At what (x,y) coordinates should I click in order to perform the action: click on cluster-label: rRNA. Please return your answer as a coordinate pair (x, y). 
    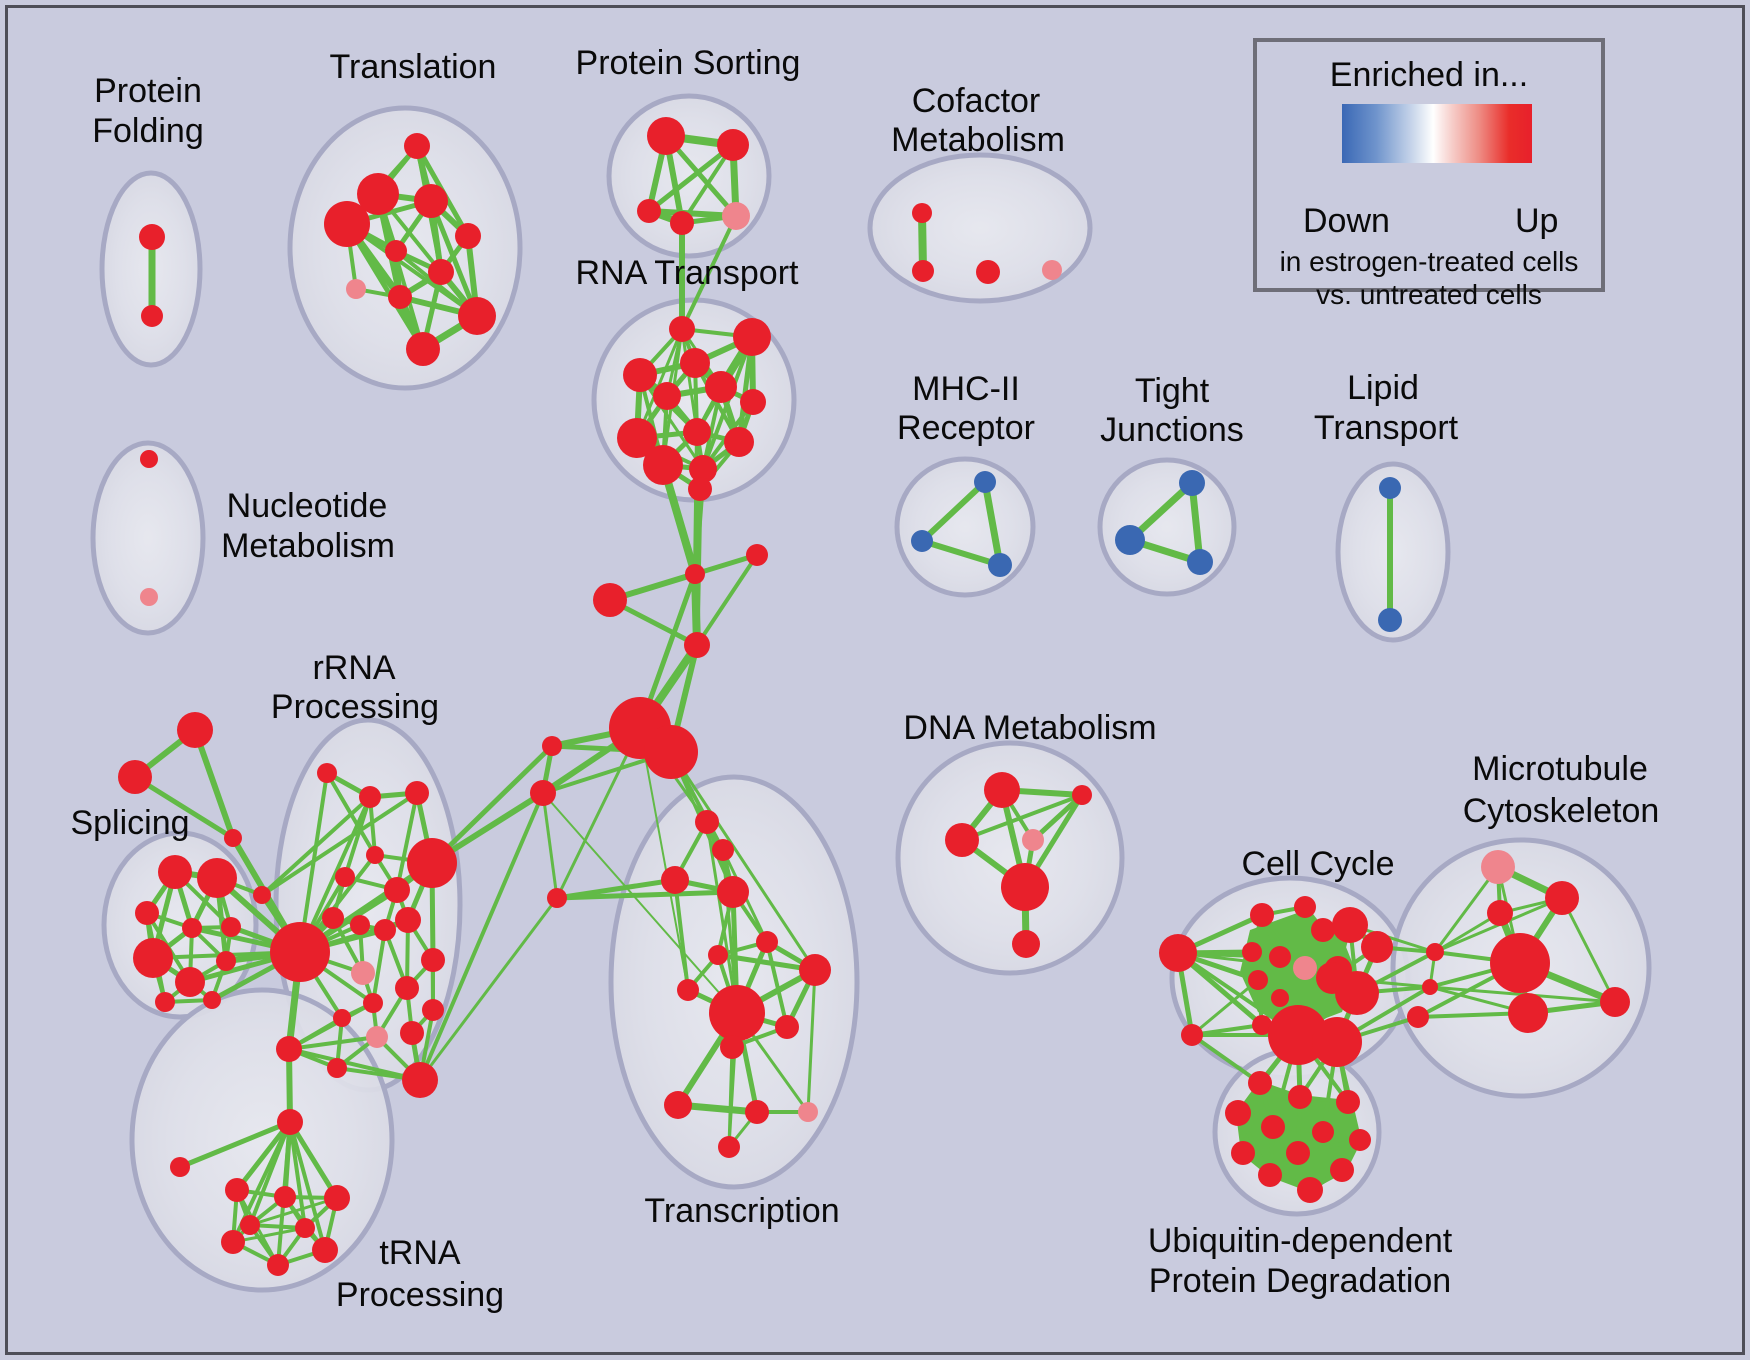
    Looking at the image, I should click on (353, 668).